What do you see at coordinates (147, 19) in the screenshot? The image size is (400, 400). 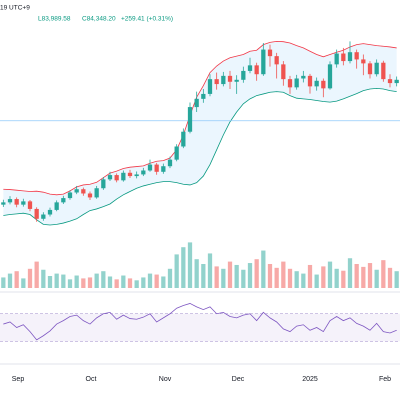 I see `header-change: +259.41 (+0.31%)` at bounding box center [147, 19].